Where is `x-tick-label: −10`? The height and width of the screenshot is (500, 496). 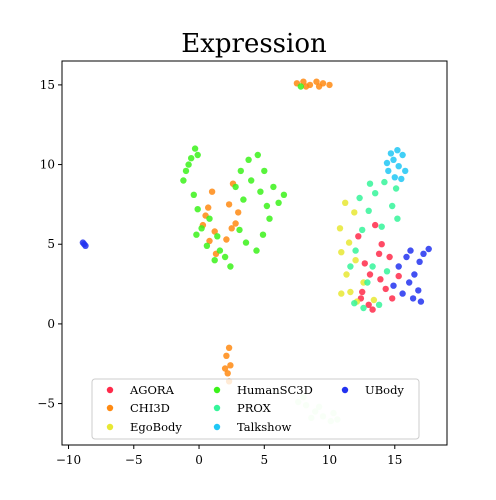
x-tick-label: −10 is located at coordinates (68, 460).